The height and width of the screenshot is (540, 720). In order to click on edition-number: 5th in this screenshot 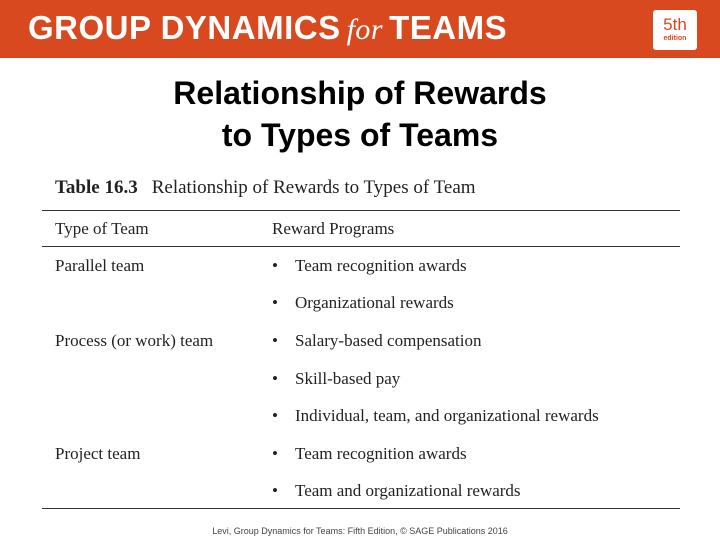, I will do `click(675, 24)`.